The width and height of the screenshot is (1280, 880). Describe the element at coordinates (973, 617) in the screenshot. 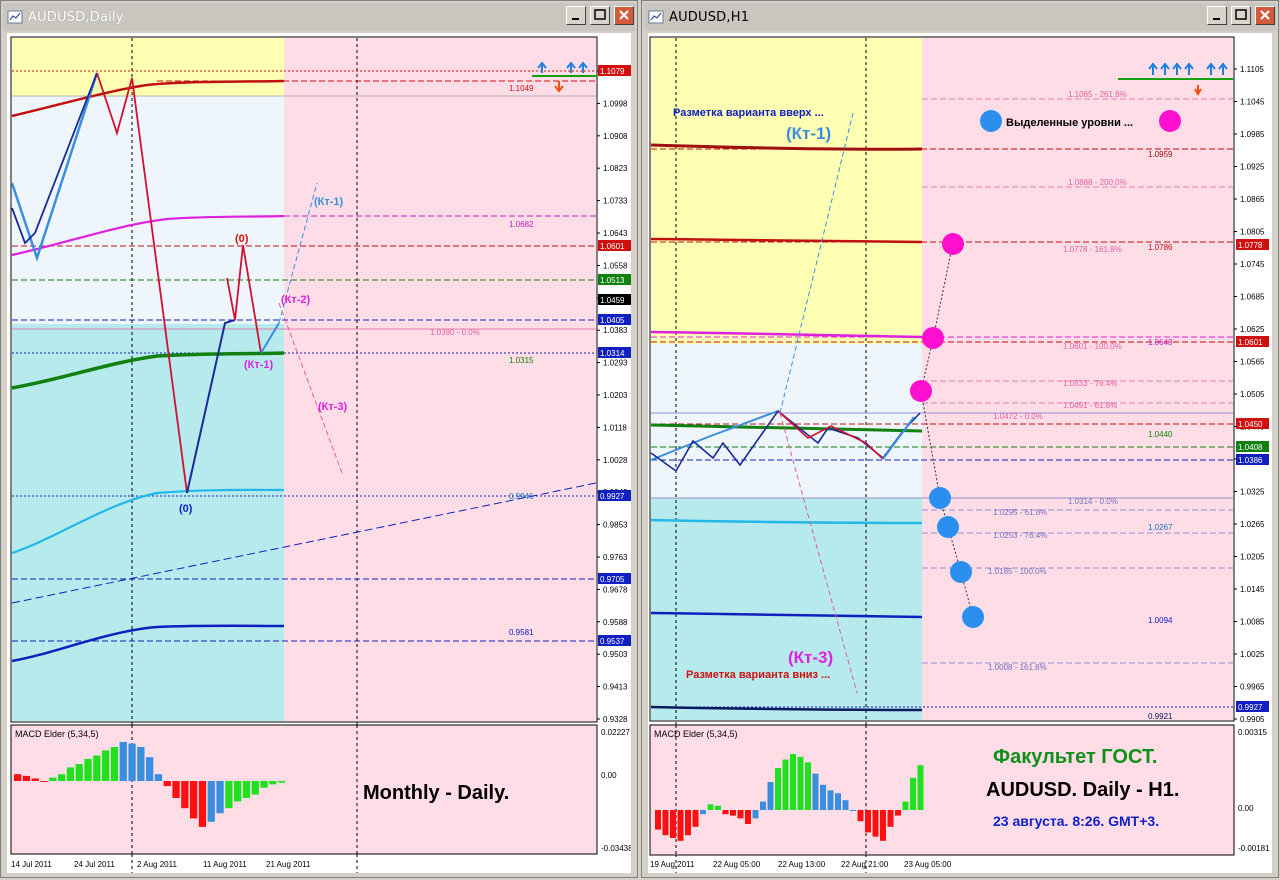

I see `blue-level-marker` at that location.